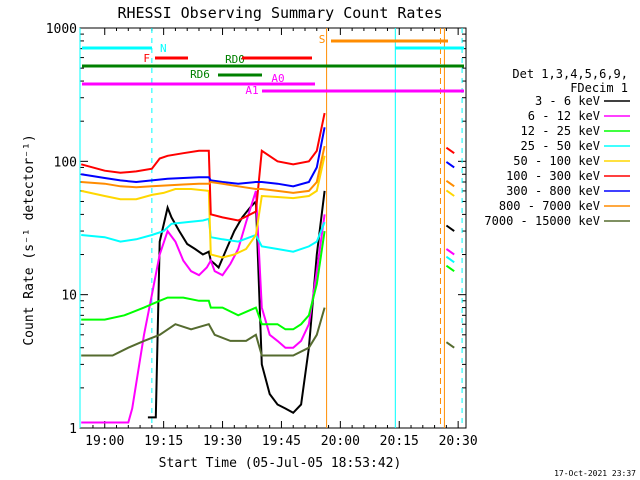 The height and width of the screenshot is (480, 640). Describe the element at coordinates (69, 296) in the screenshot. I see `y-tick-label: 10` at that location.